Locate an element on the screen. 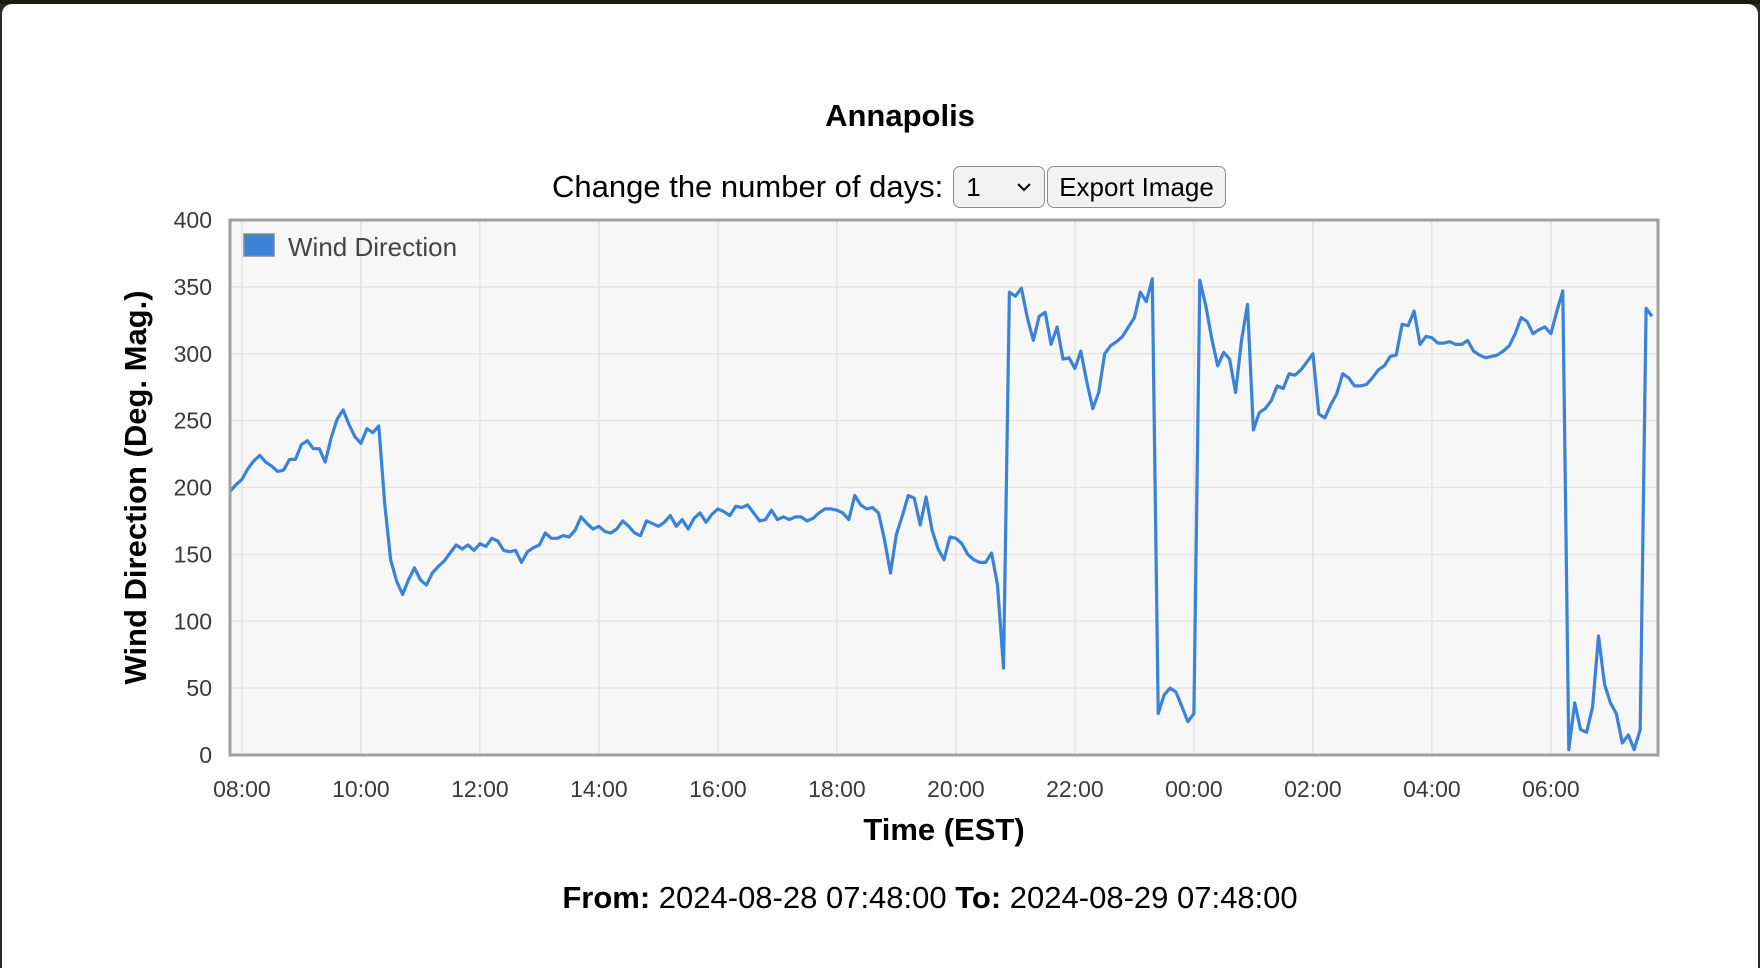 This screenshot has height=968, width=1760. days-select-value: 1 is located at coordinates (973, 186).